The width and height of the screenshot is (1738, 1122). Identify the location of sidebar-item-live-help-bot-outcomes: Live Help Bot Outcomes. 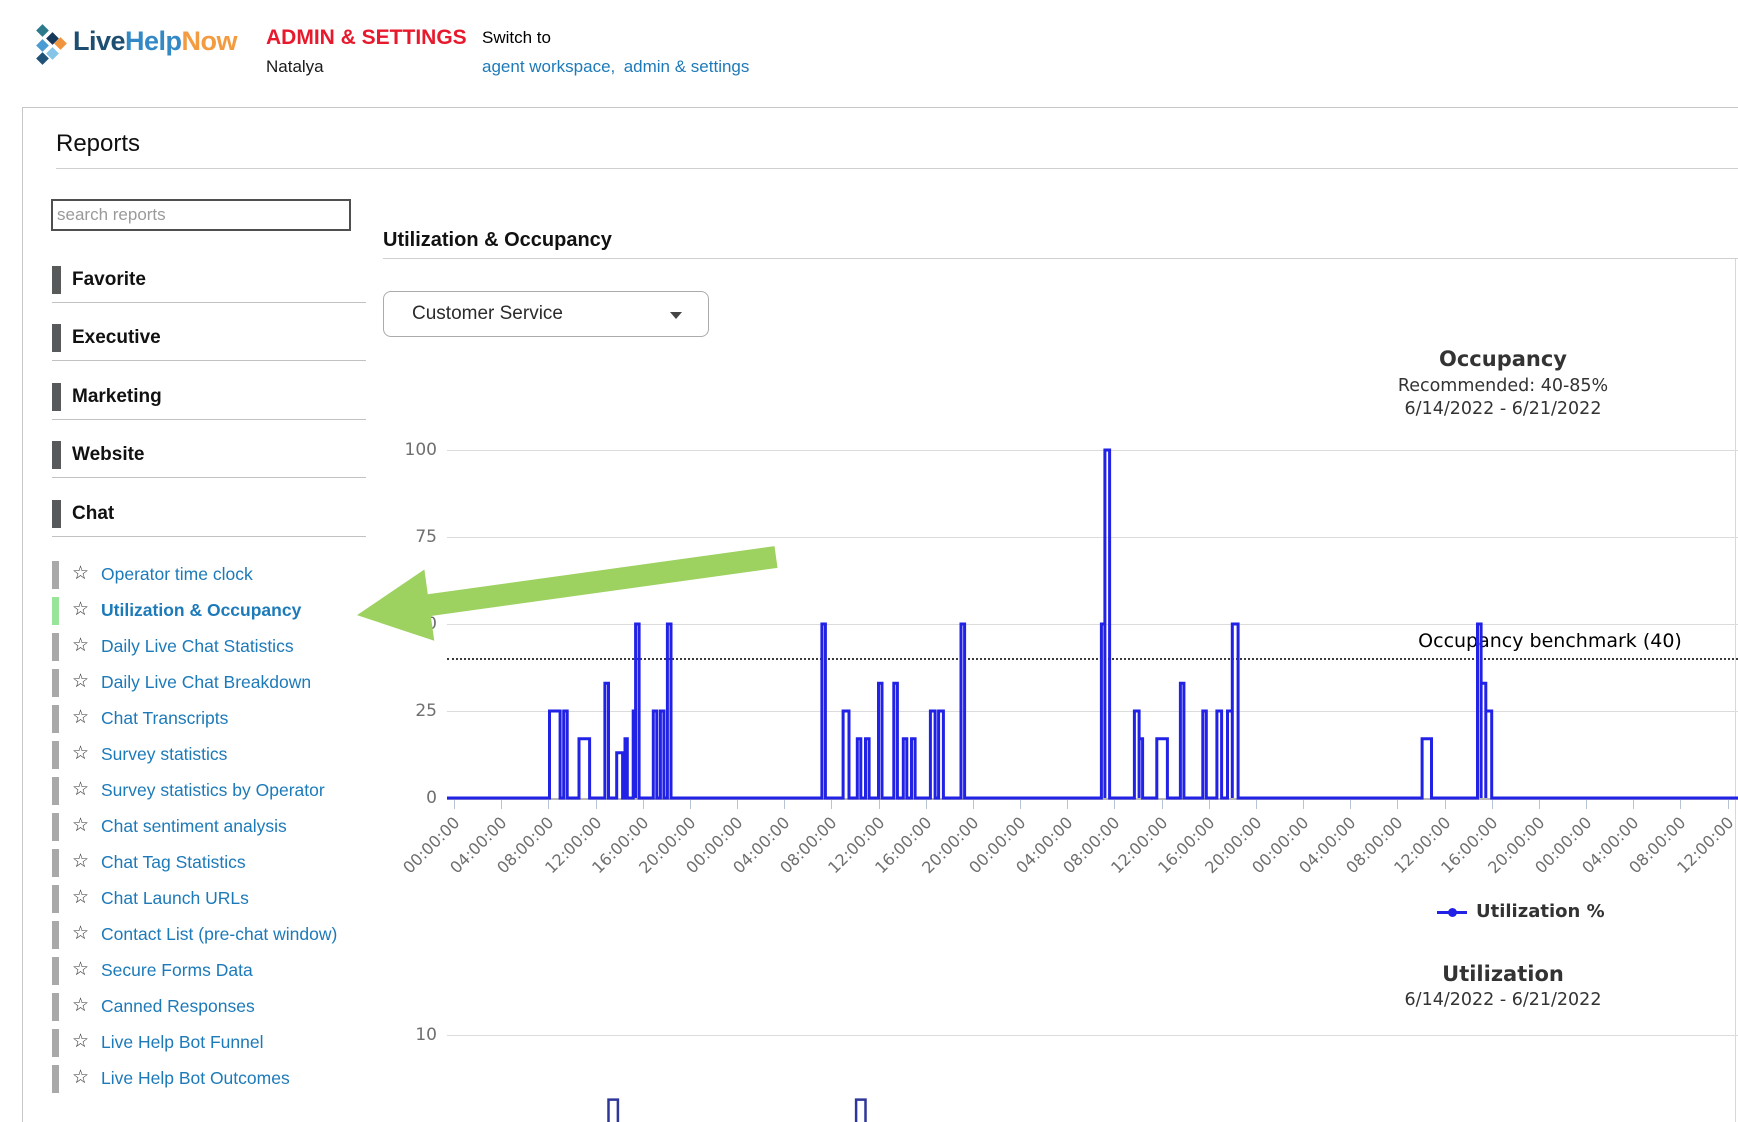
(195, 1078).